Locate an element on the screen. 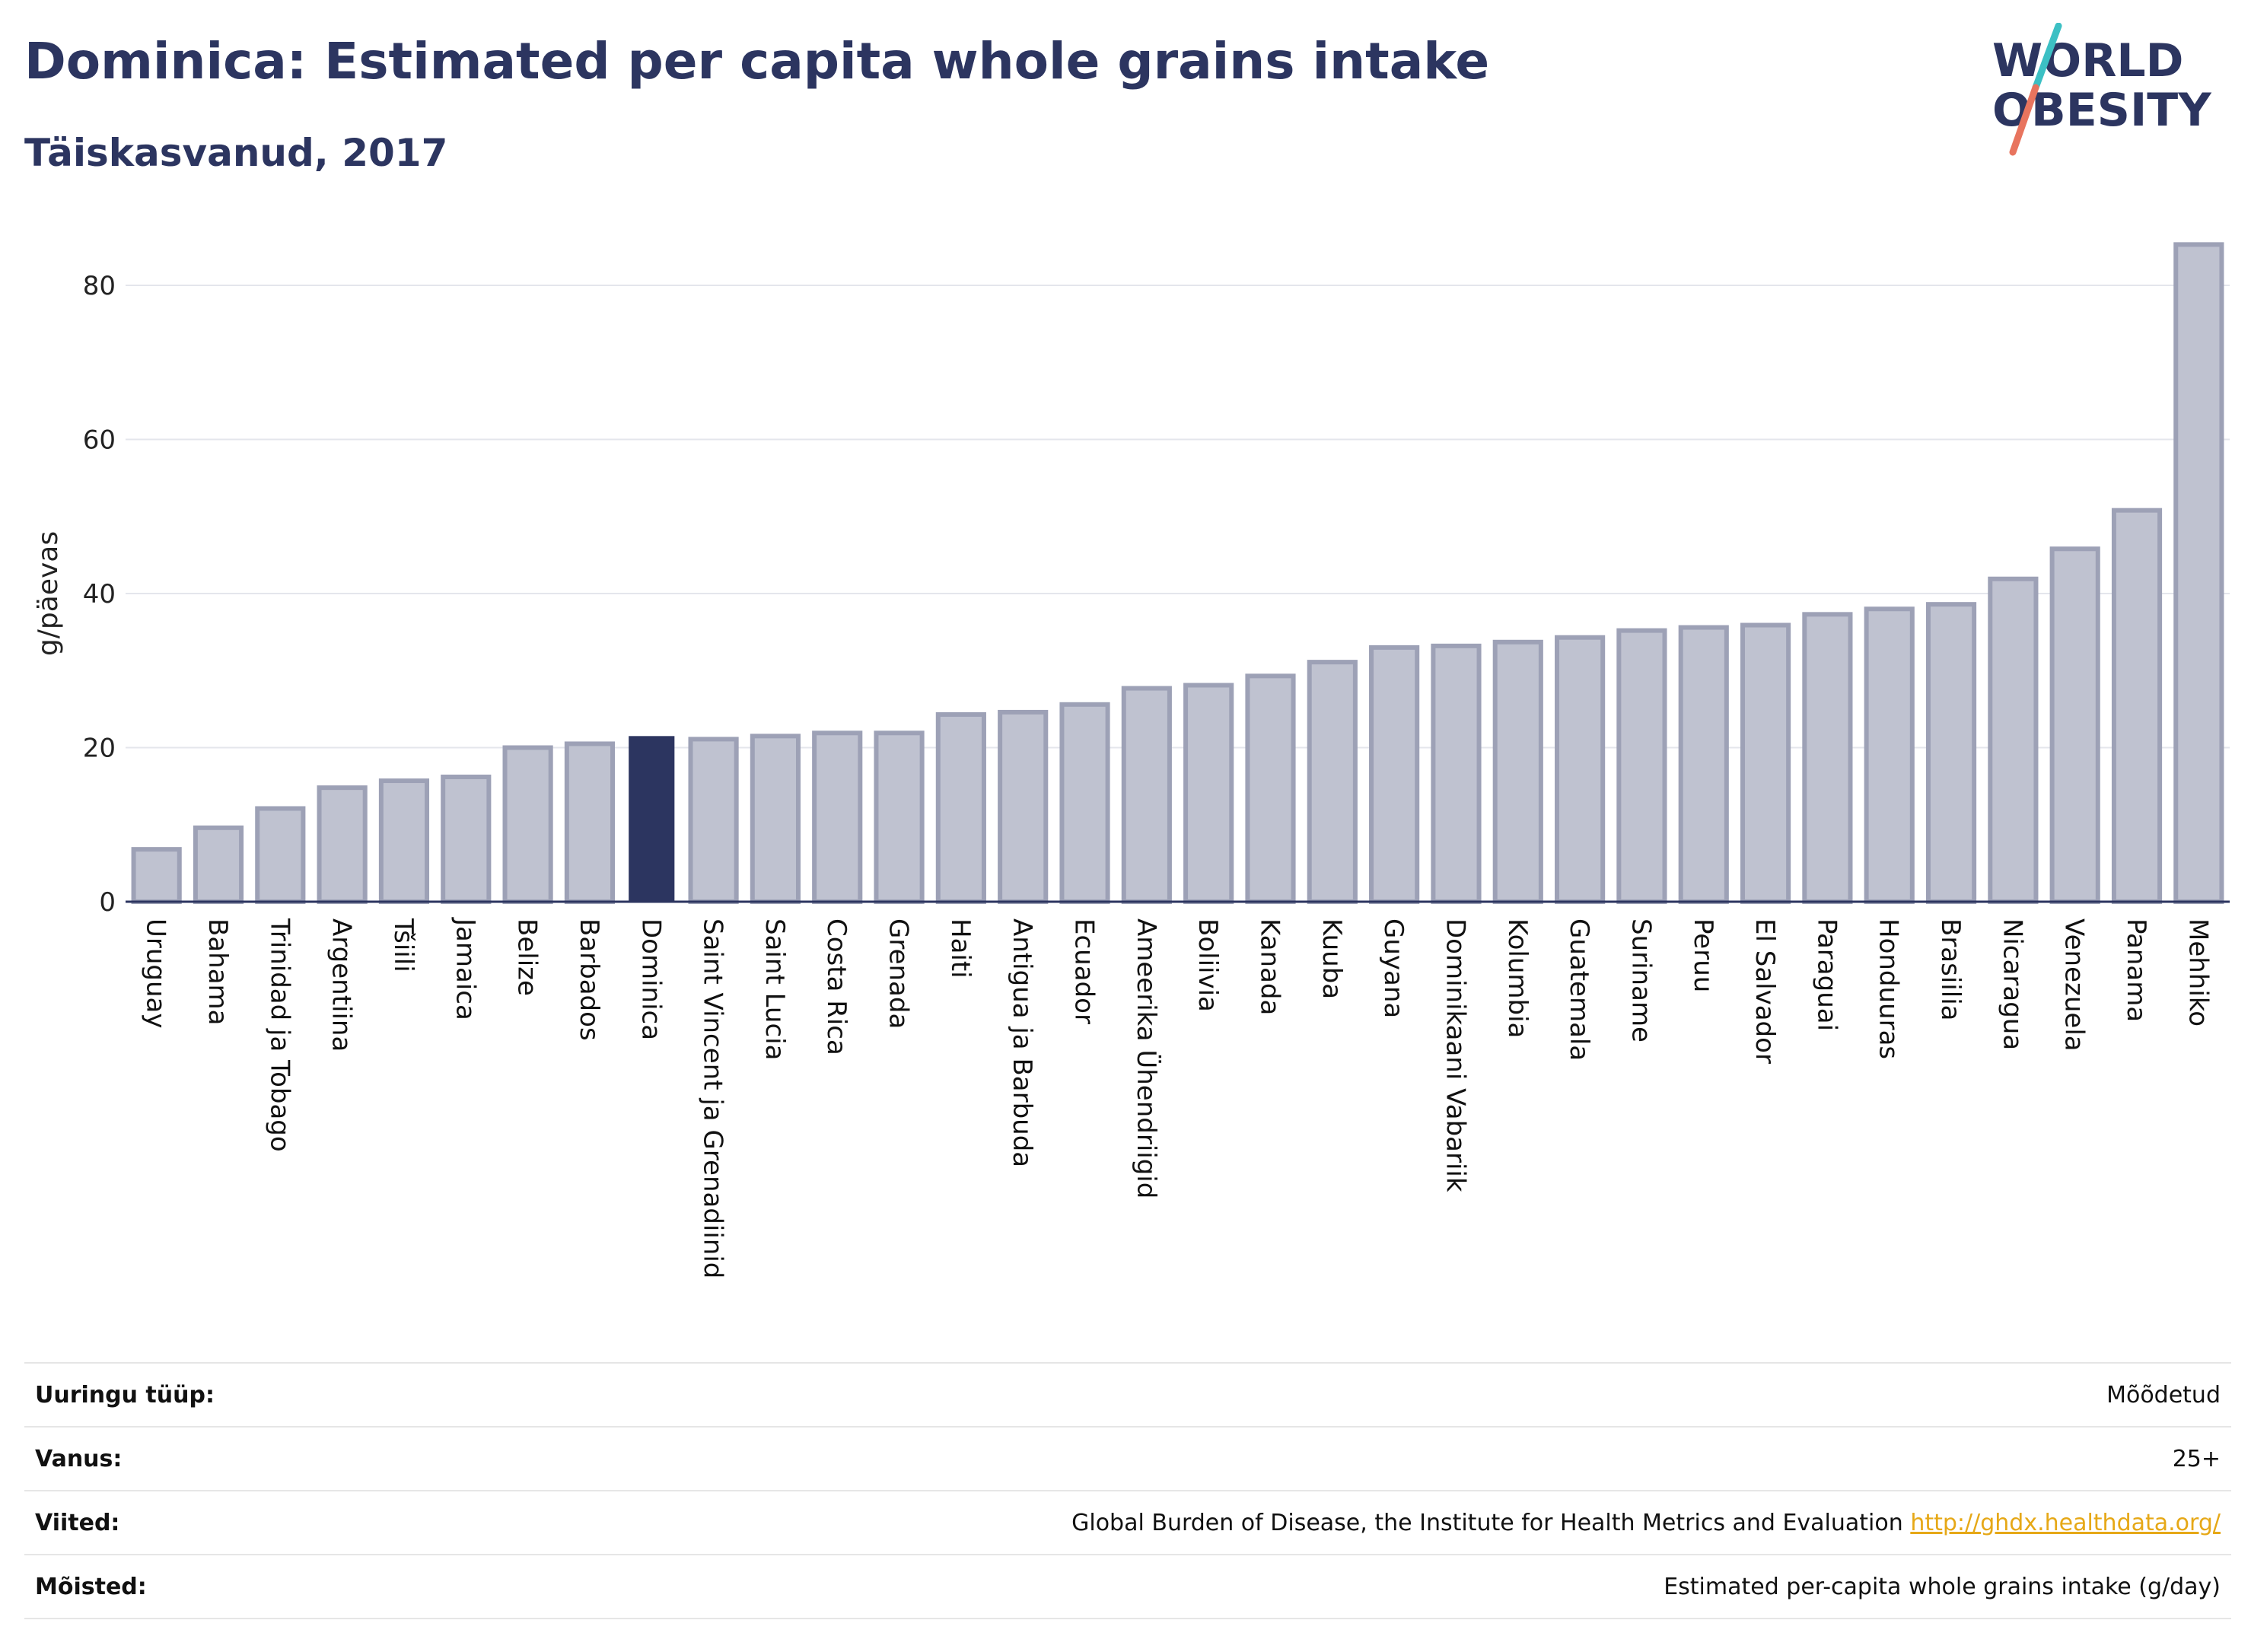 The width and height of the screenshot is (2251, 1652). x-tick-label: Venezuela is located at coordinates (2074, 985).